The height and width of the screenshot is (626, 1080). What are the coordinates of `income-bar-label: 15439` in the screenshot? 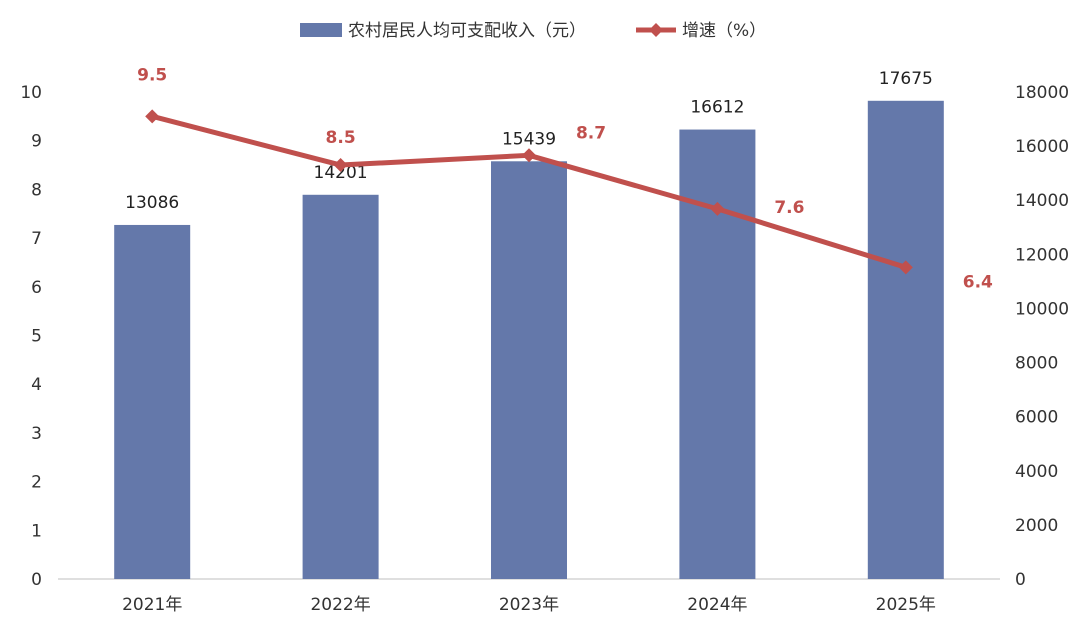 It's located at (529, 139).